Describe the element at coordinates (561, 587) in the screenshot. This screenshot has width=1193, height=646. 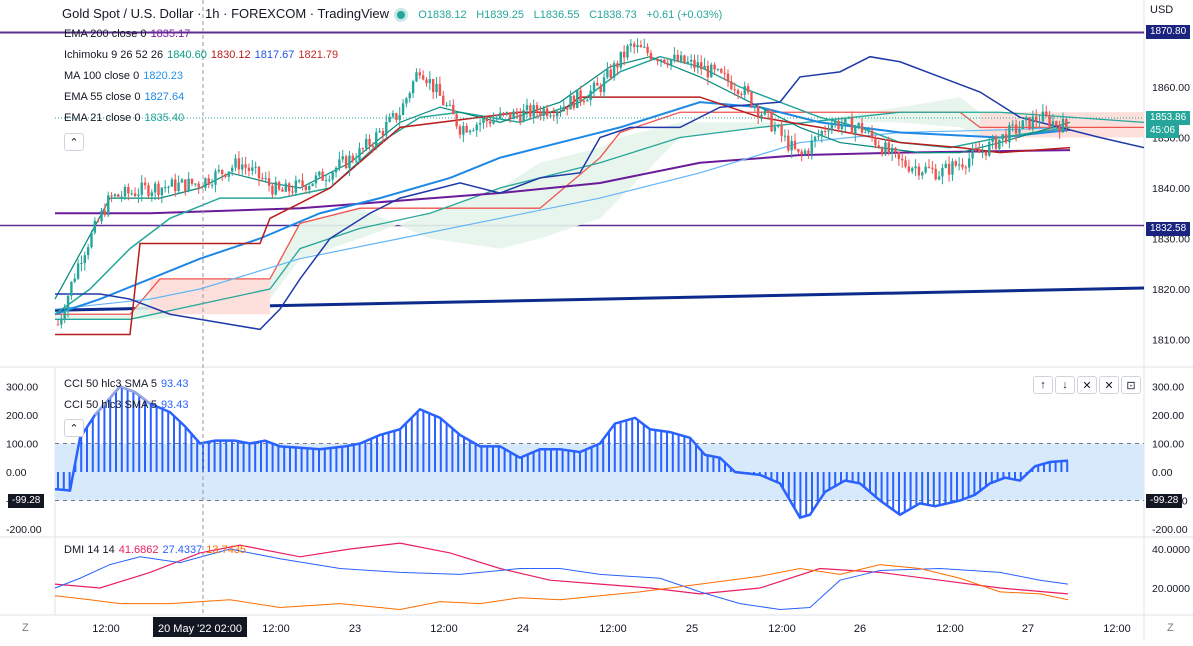
I see `dmi-minus-line` at that location.